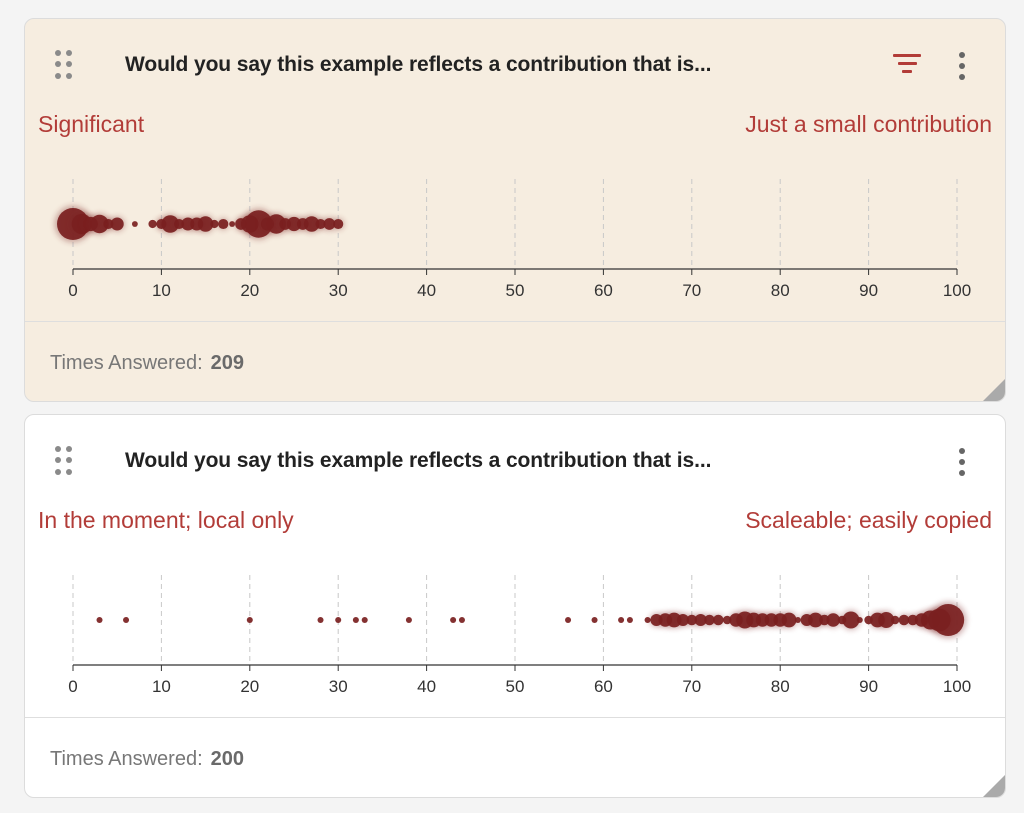 Image resolution: width=1024 pixels, height=813 pixels. Describe the element at coordinates (166, 520) in the screenshot. I see `scale-left-label: In the moment; local only` at that location.